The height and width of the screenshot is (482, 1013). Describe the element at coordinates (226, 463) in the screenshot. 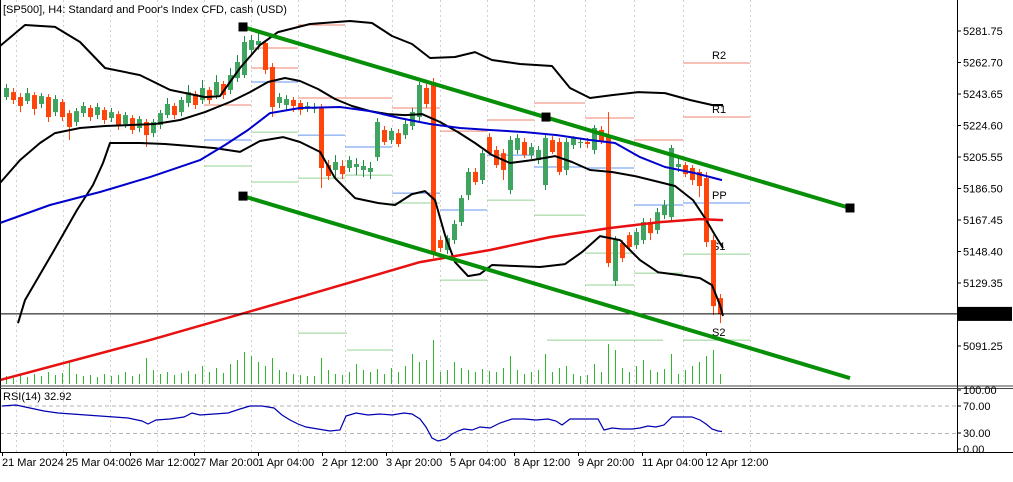

I see `time-axis-label: 27 Mar 20:00` at that location.